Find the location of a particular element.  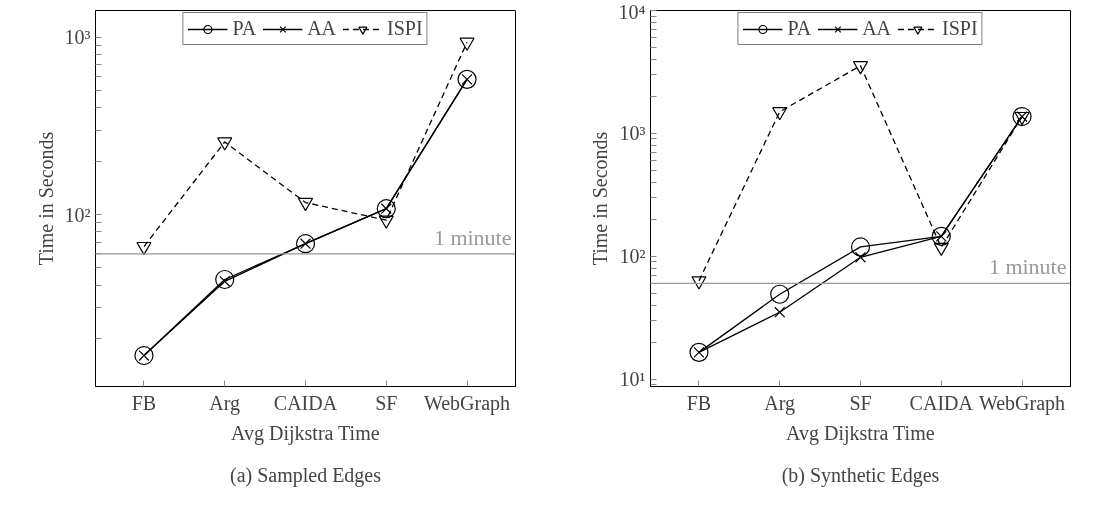

text: (b) Synthetic Edges is located at coordinates (860, 475).